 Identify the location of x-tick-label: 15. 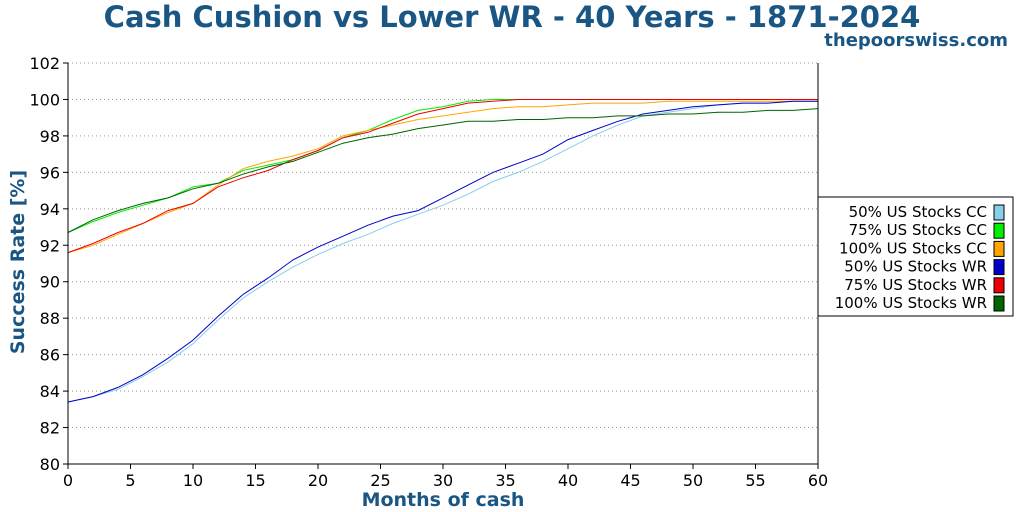
(255, 480).